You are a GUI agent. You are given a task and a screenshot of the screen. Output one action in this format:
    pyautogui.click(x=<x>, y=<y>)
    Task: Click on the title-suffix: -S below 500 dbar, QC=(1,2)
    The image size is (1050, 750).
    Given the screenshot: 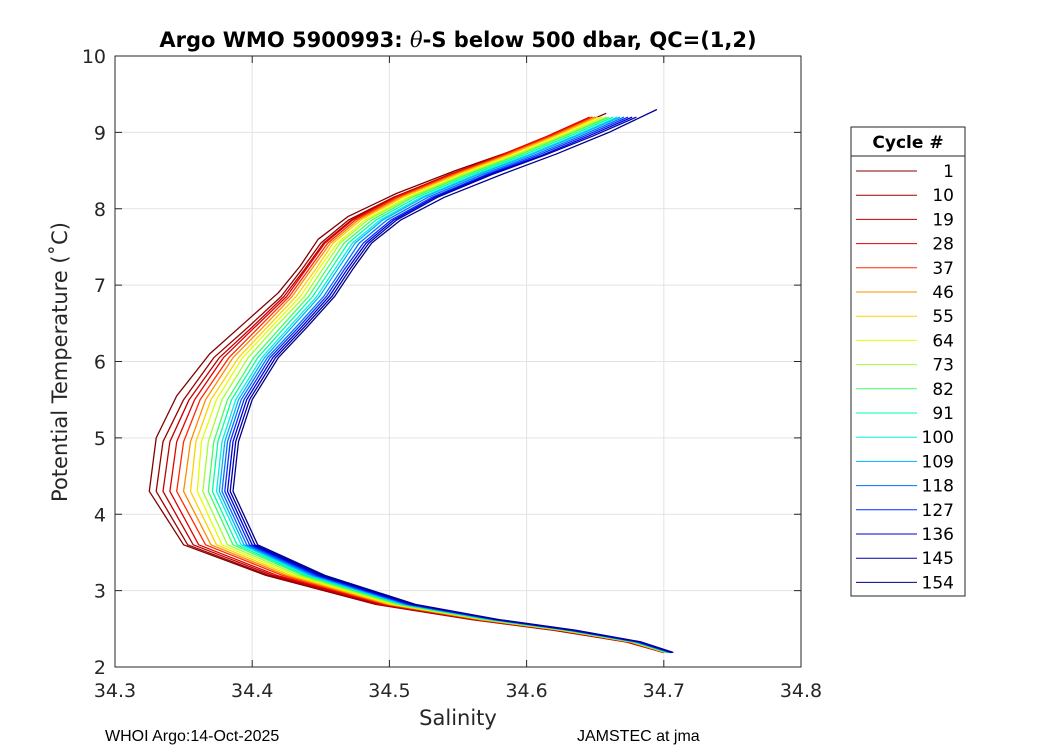 What is the action you would take?
    pyautogui.click(x=590, y=40)
    